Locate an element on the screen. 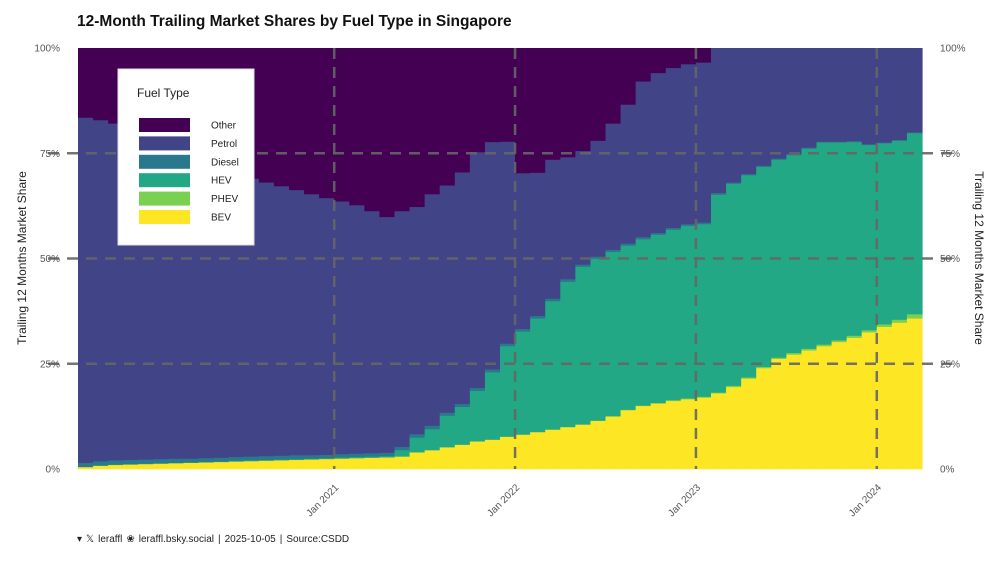 The width and height of the screenshot is (1000, 563). x-ticks: Jan 2021 Jan 2022 Jan 2023 Jan 2024 is located at coordinates (594, 500).